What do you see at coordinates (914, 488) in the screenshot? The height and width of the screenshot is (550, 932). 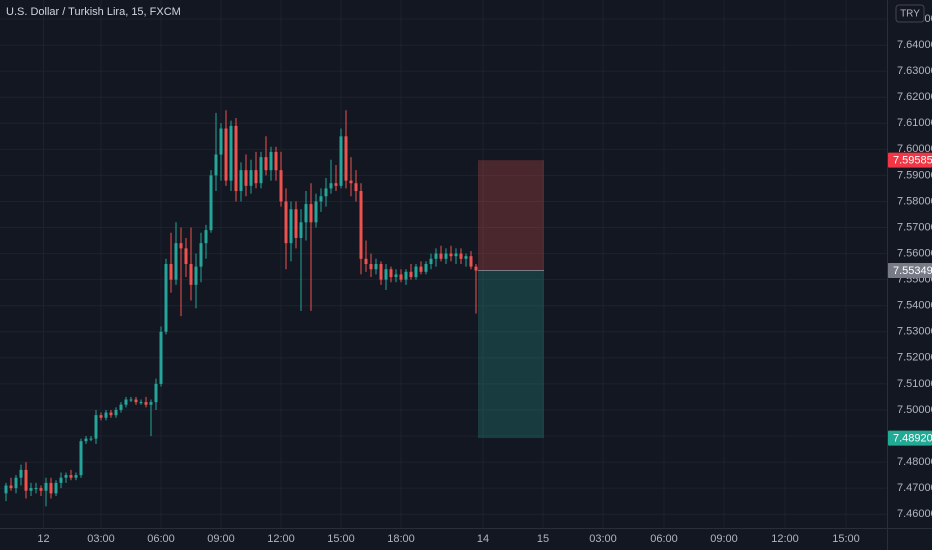 I see `y-tick-label: 7.47000` at bounding box center [914, 488].